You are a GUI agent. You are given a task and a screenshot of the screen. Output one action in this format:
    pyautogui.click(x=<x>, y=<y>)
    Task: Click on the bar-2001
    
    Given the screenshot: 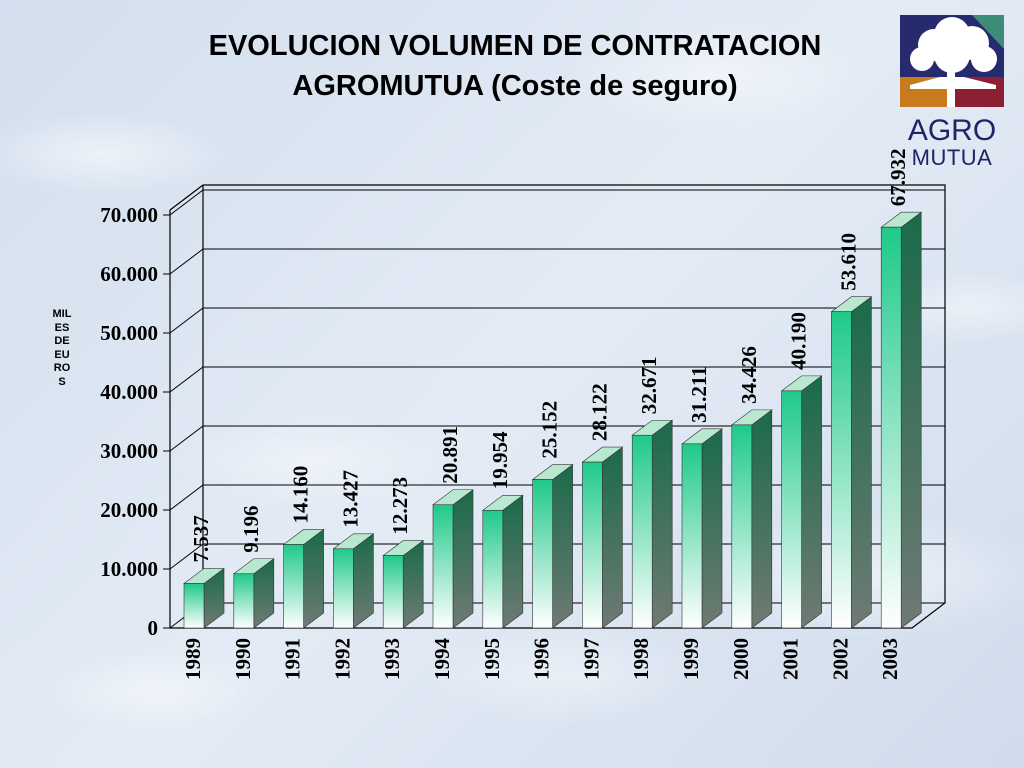 What is the action you would take?
    pyautogui.click(x=801, y=502)
    